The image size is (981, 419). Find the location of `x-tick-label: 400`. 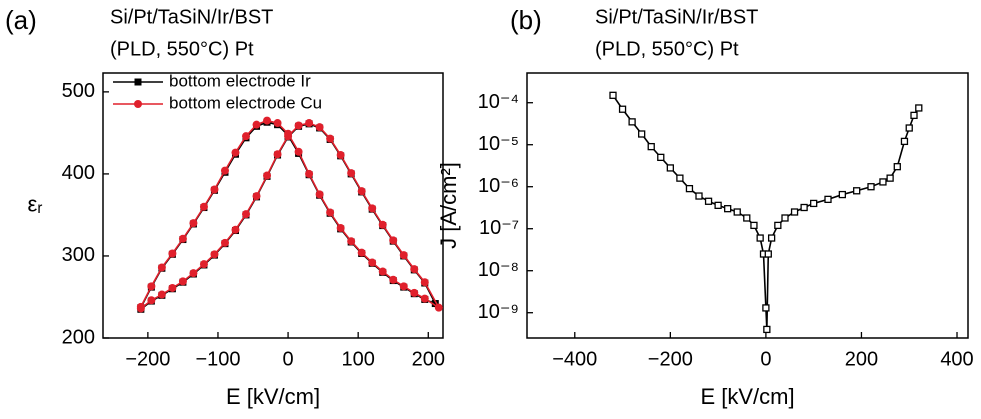

x-tick-label: 400 is located at coordinates (956, 359).